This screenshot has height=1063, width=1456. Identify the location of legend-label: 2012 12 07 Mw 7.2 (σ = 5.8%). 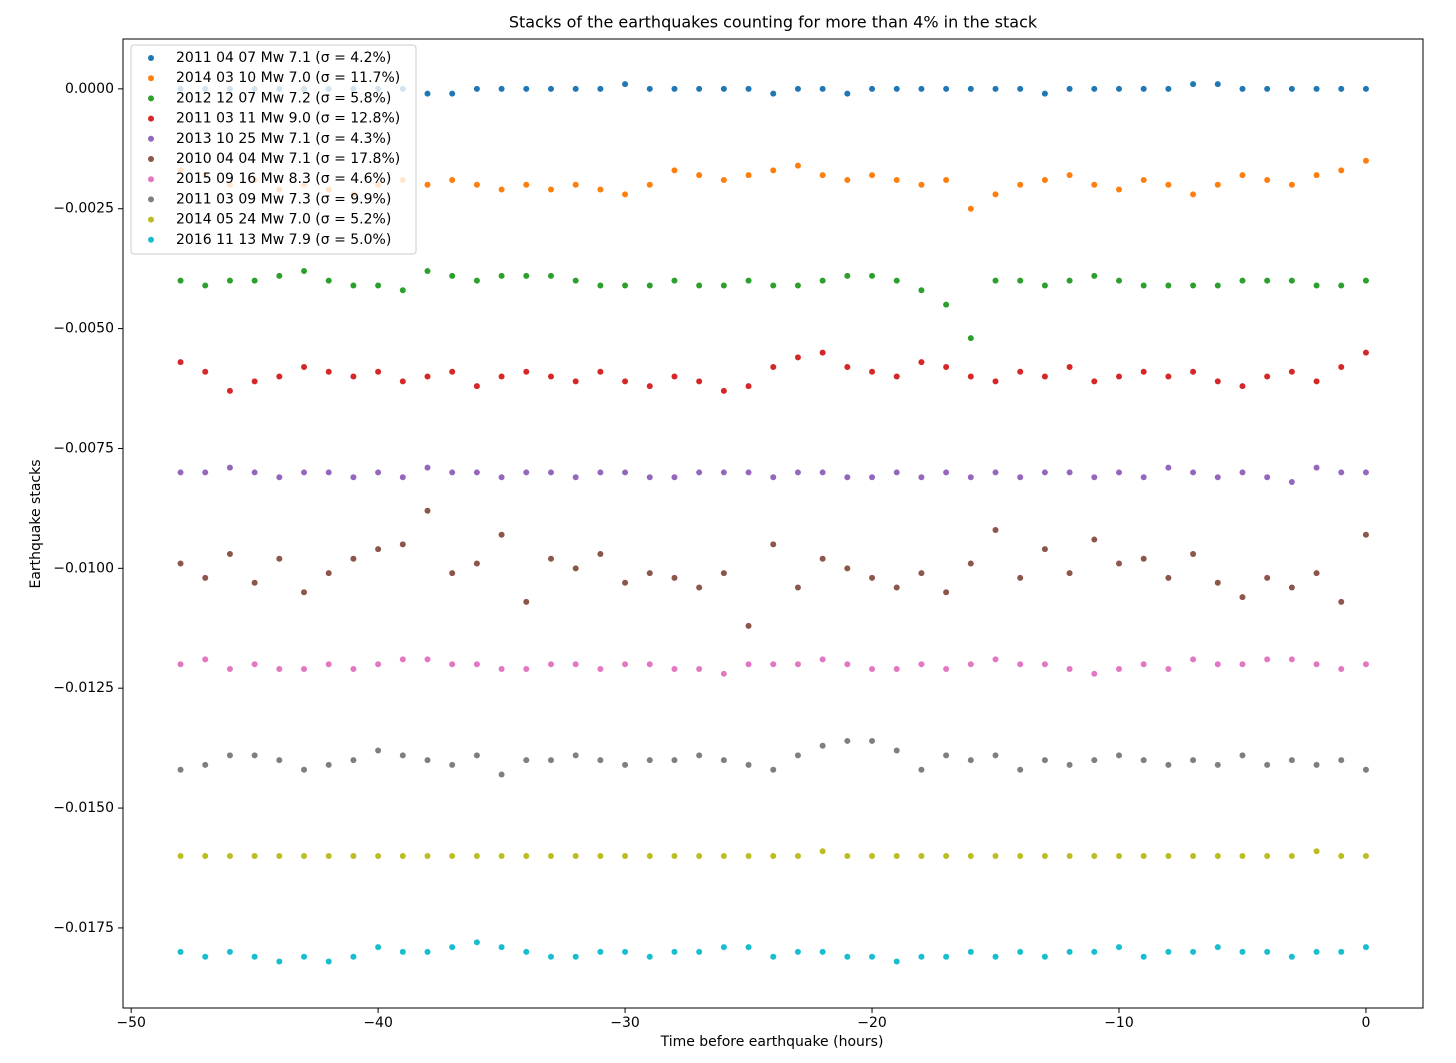
(283, 98).